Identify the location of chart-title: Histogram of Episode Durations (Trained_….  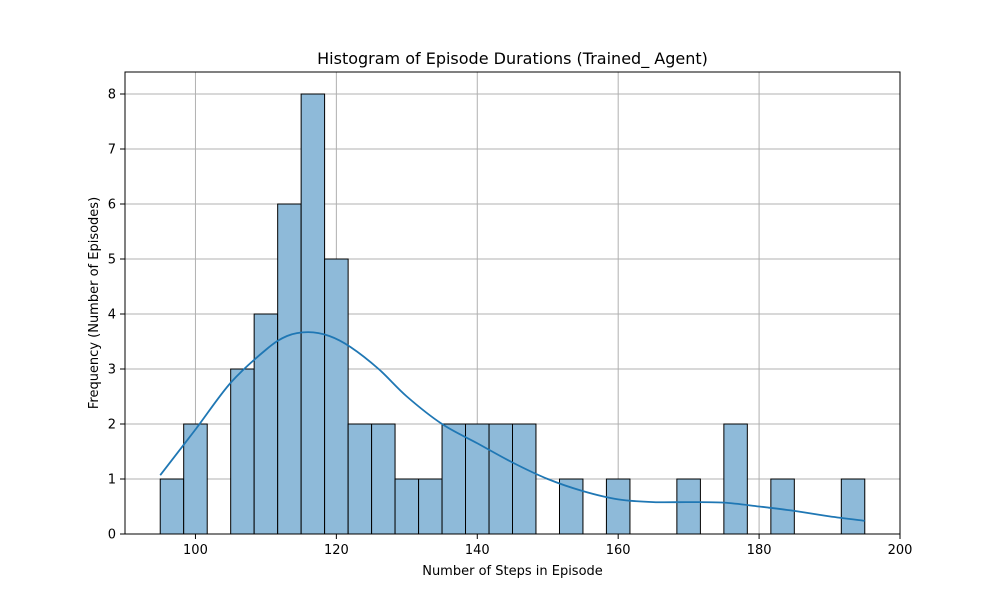
(512, 59).